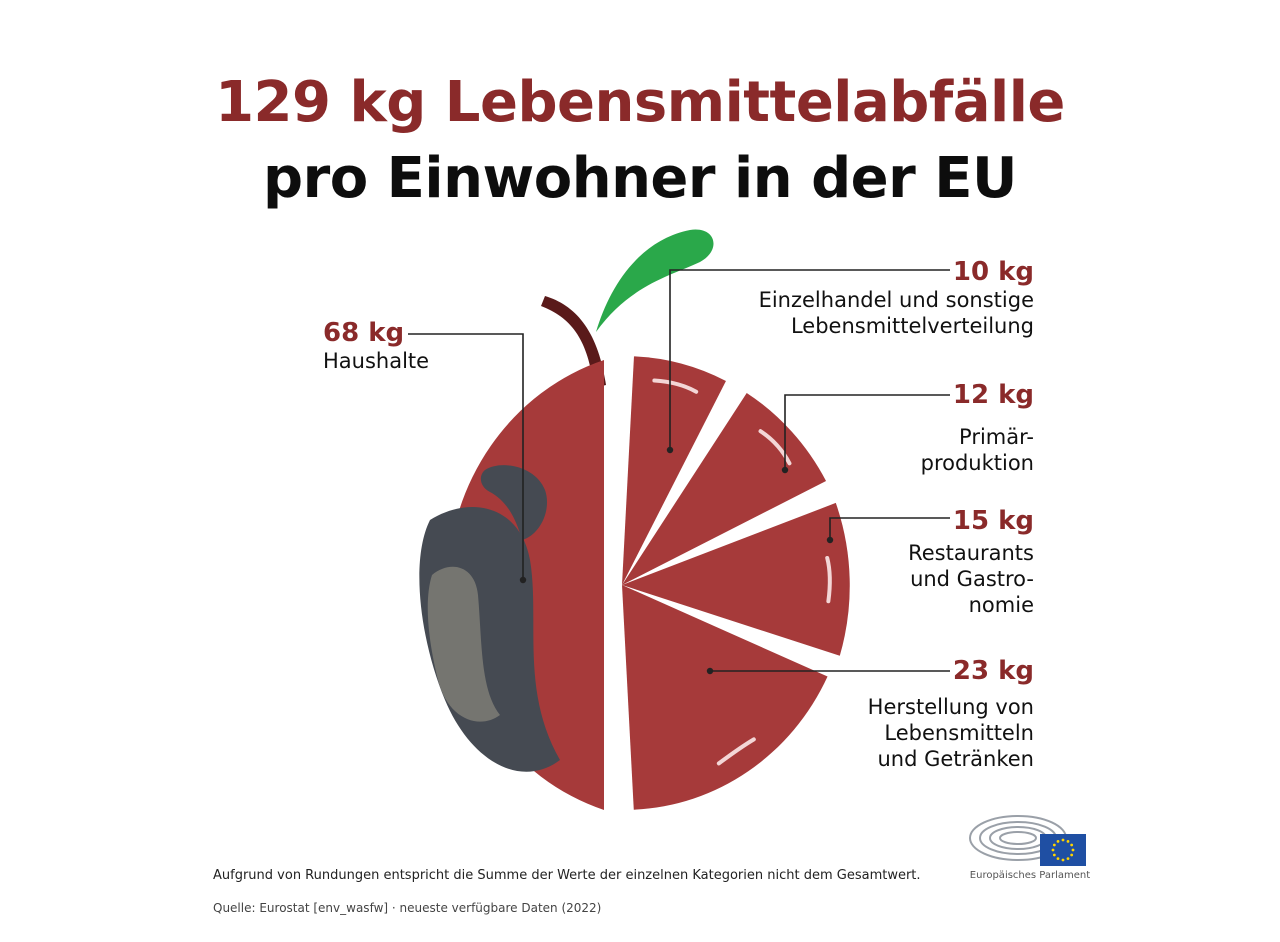  I want to click on label-restaurants: 15 kg Restaurants und Gastro- nomie, so click(971, 562).